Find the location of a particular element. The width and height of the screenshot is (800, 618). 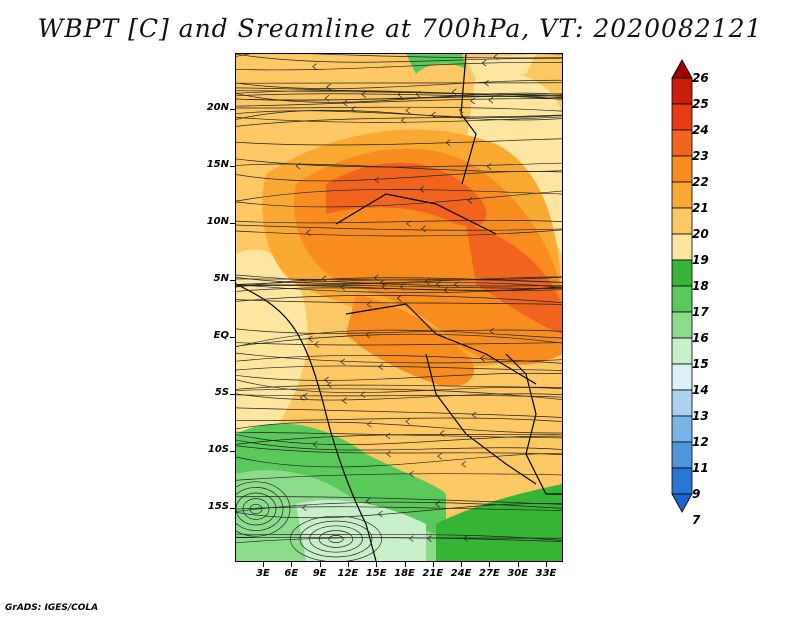

lon-label: 30E is located at coordinates (518, 573).